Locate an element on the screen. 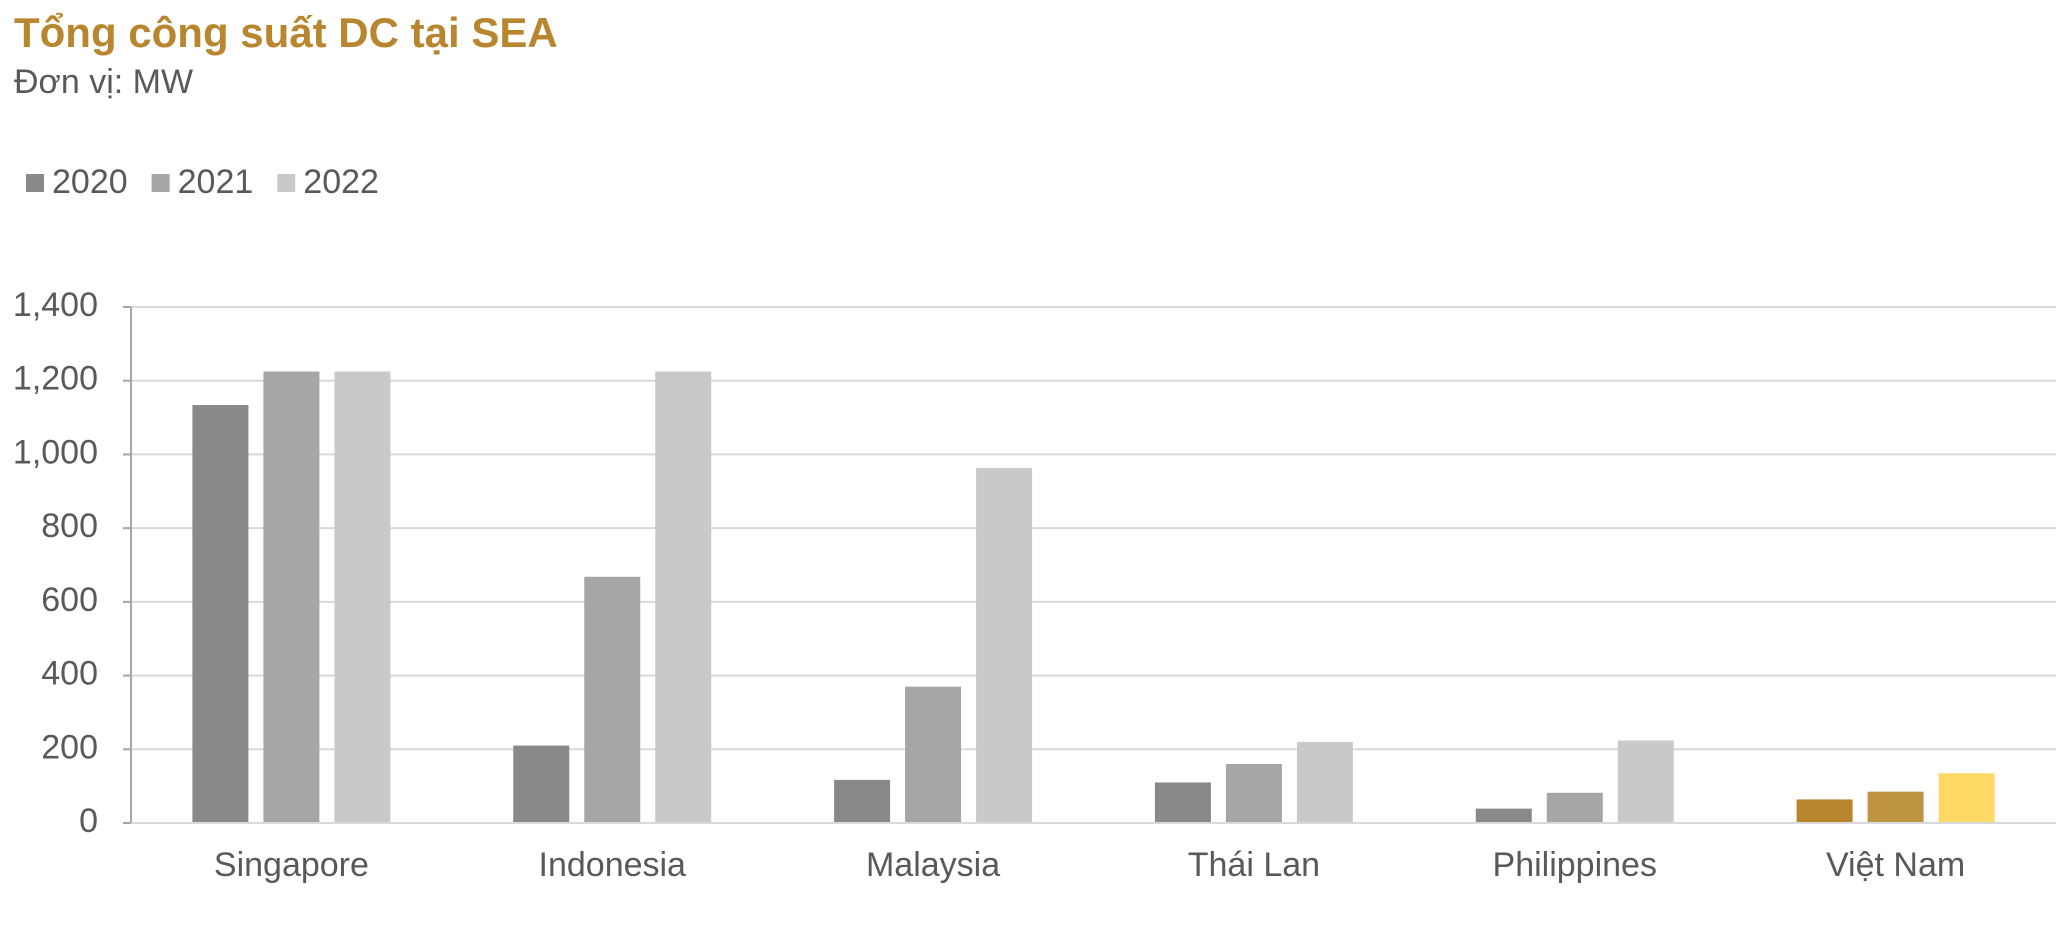 This screenshot has width=2056, height=932. y-tick-label: 1,000 is located at coordinates (55, 452).